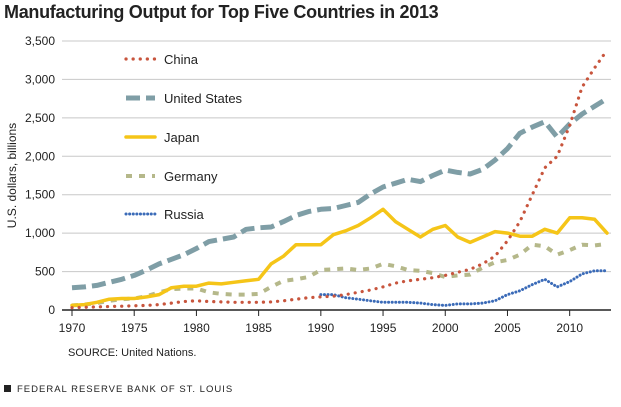  What do you see at coordinates (191, 176) in the screenshot?
I see `legend-label: Germany` at bounding box center [191, 176].